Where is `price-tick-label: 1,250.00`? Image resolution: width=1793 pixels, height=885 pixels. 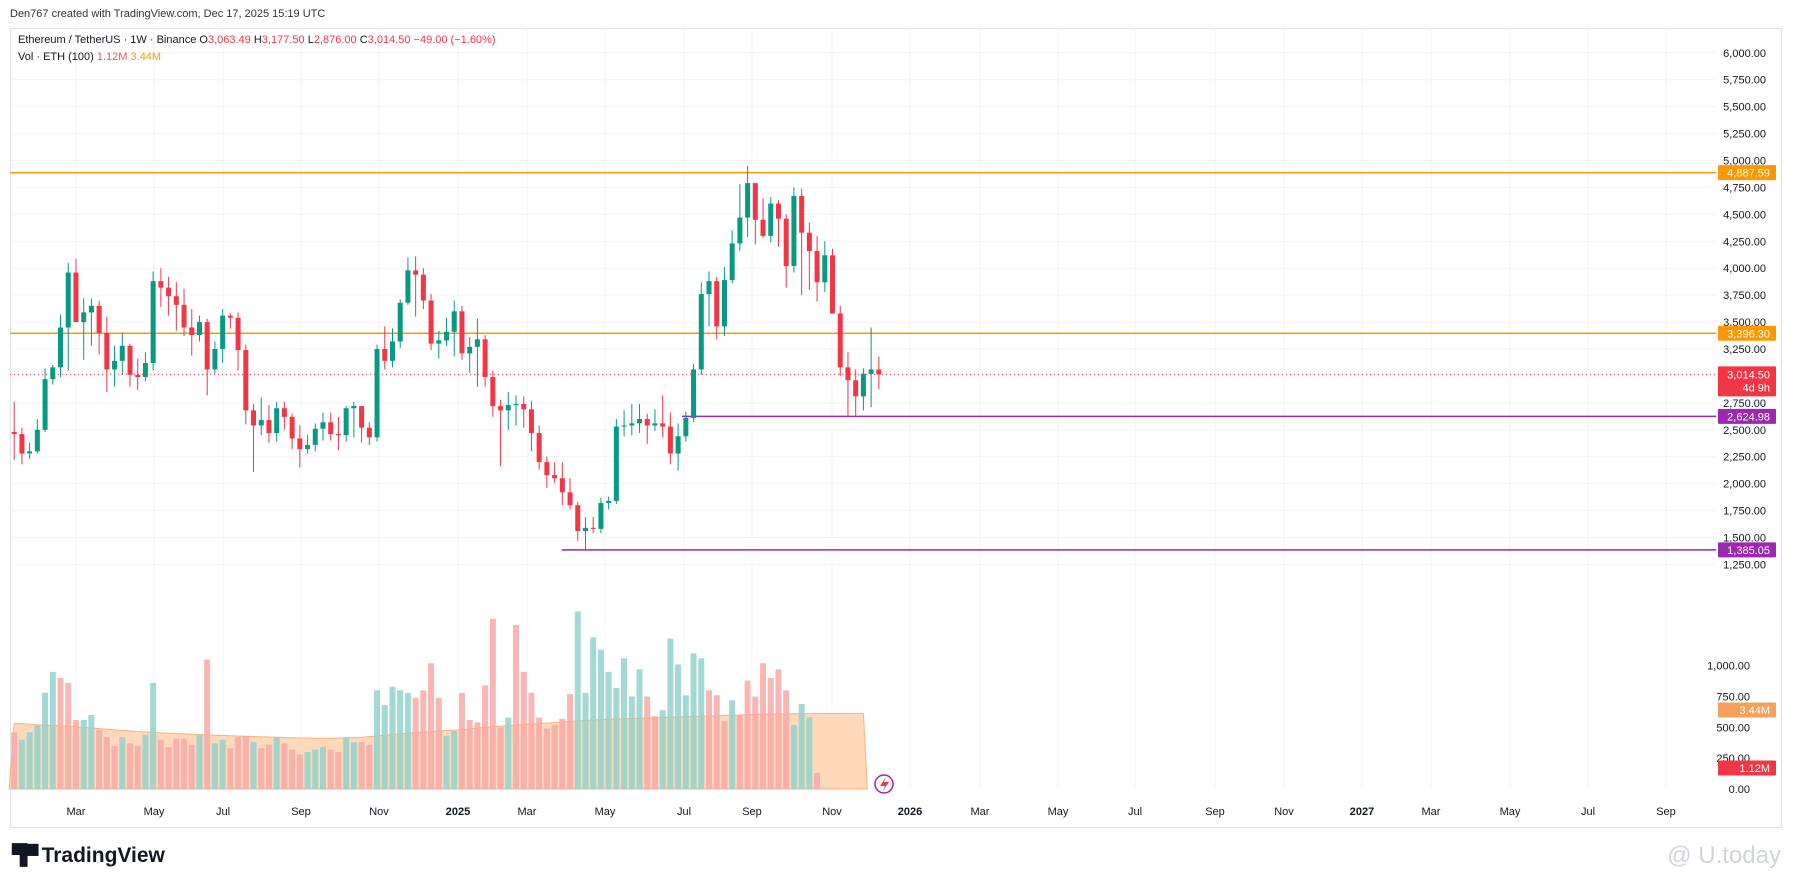
price-tick-label: 1,250.00 is located at coordinates (1744, 565).